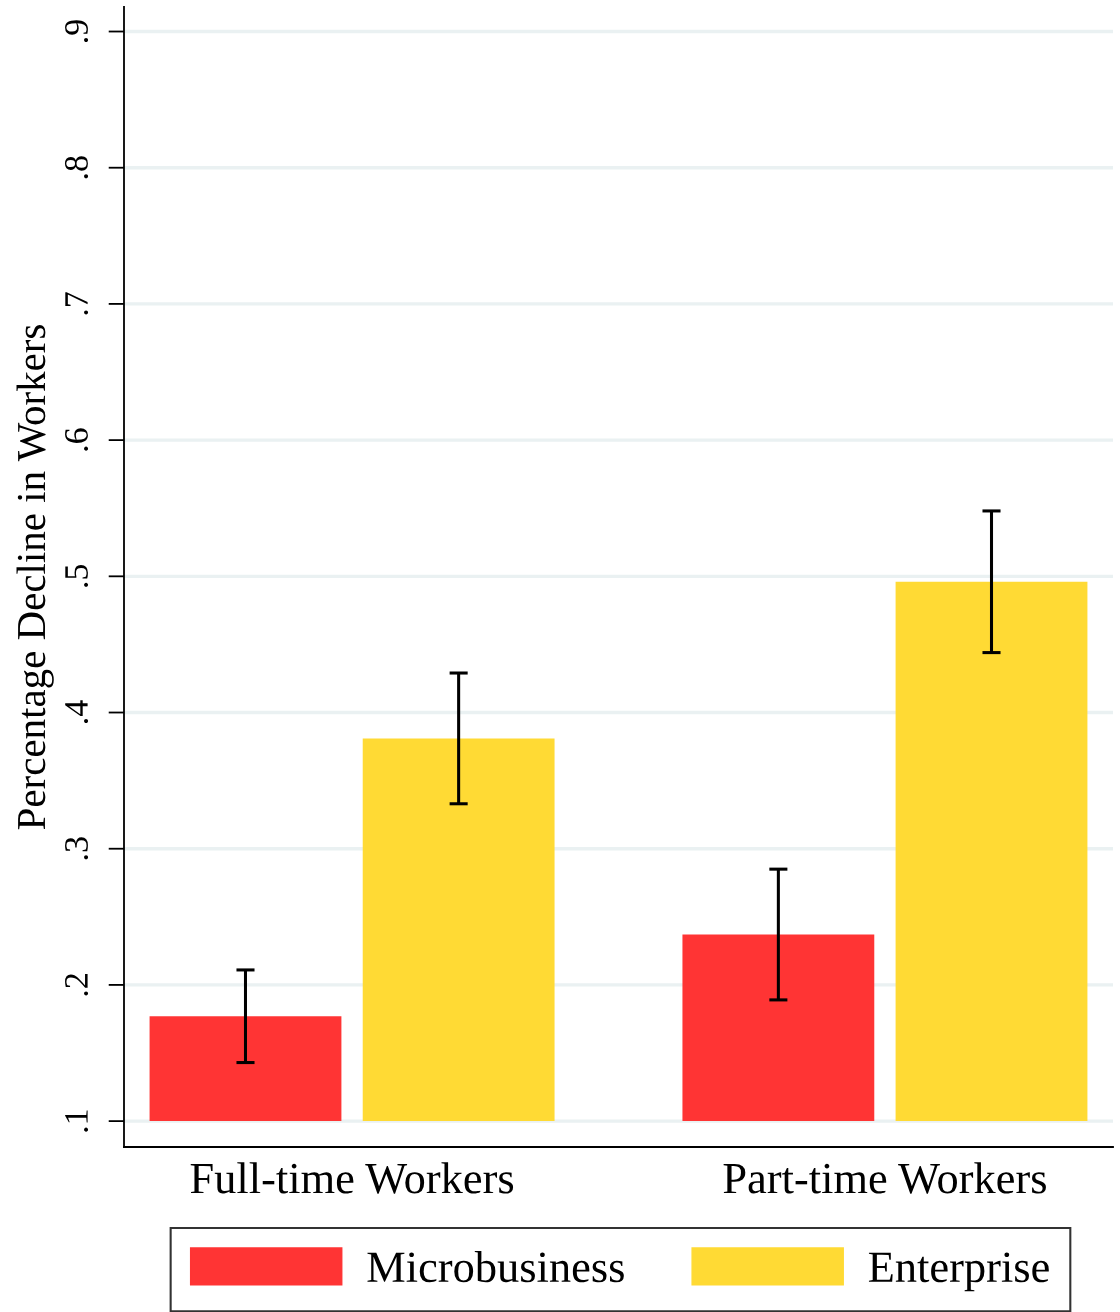 The width and height of the screenshot is (1120, 1312). What do you see at coordinates (76, 167) in the screenshot?
I see `y-tick-label: .8` at bounding box center [76, 167].